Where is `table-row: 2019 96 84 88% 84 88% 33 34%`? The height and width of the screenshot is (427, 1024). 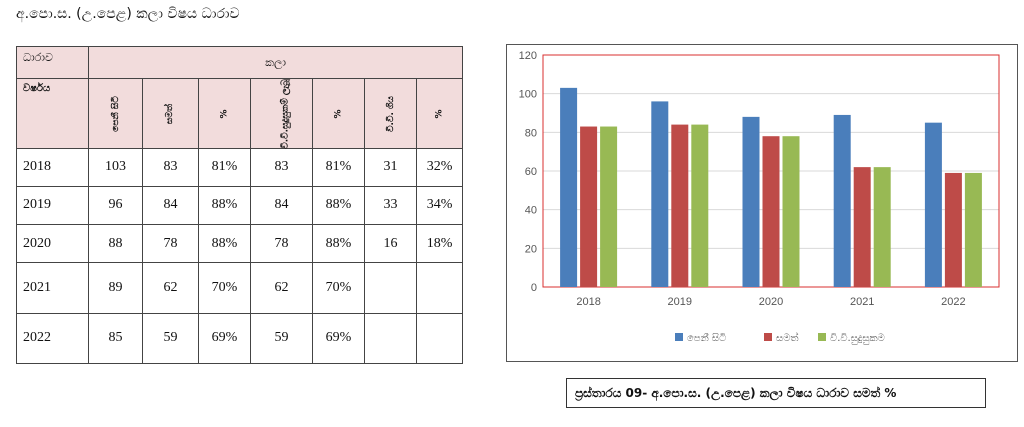 table-row: 2019 96 84 88% 84 88% 33 34% is located at coordinates (240, 205).